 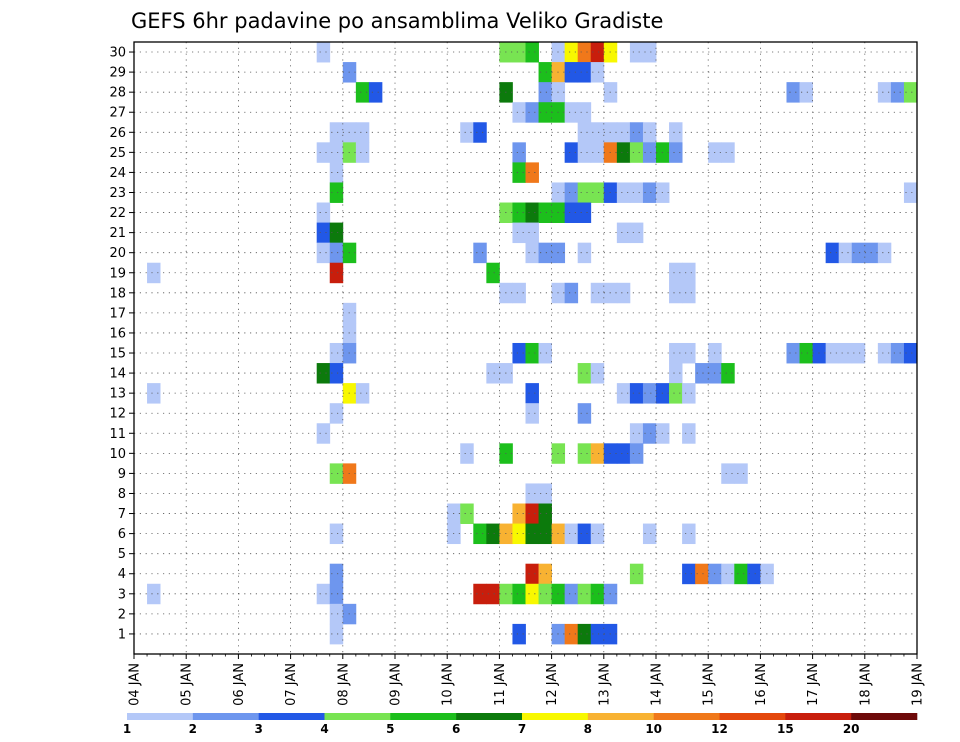 What do you see at coordinates (117, 253) in the screenshot?
I see `y-tick-label: 20` at bounding box center [117, 253].